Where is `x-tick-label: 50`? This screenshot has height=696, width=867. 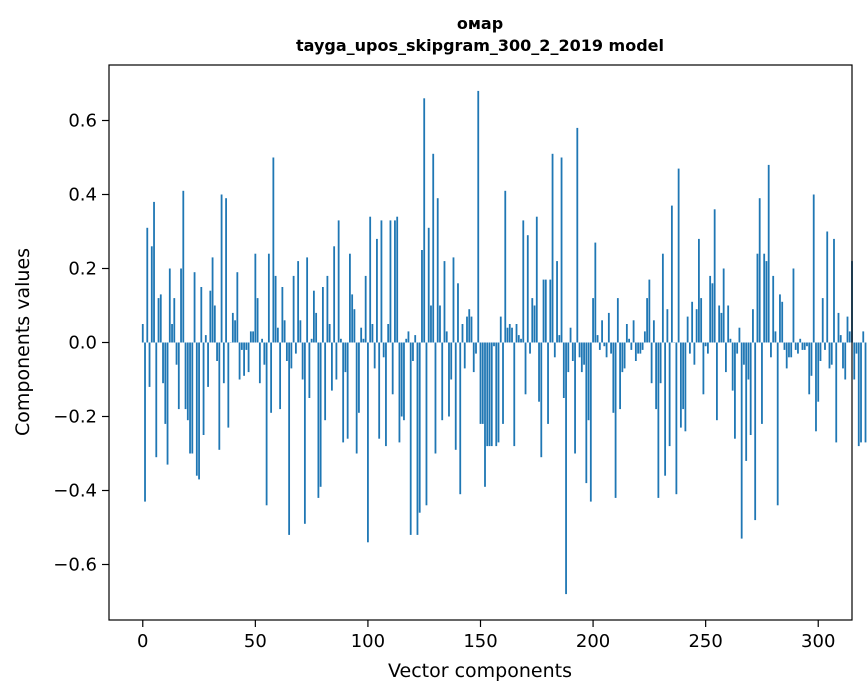 x-tick-label: 50 is located at coordinates (255, 641).